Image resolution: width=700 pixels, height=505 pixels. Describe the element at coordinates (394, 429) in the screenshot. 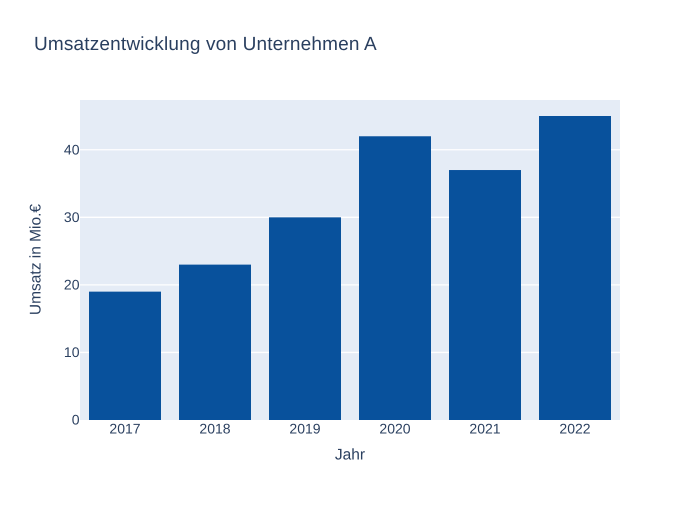

I see `svg-text: 2020` at that location.